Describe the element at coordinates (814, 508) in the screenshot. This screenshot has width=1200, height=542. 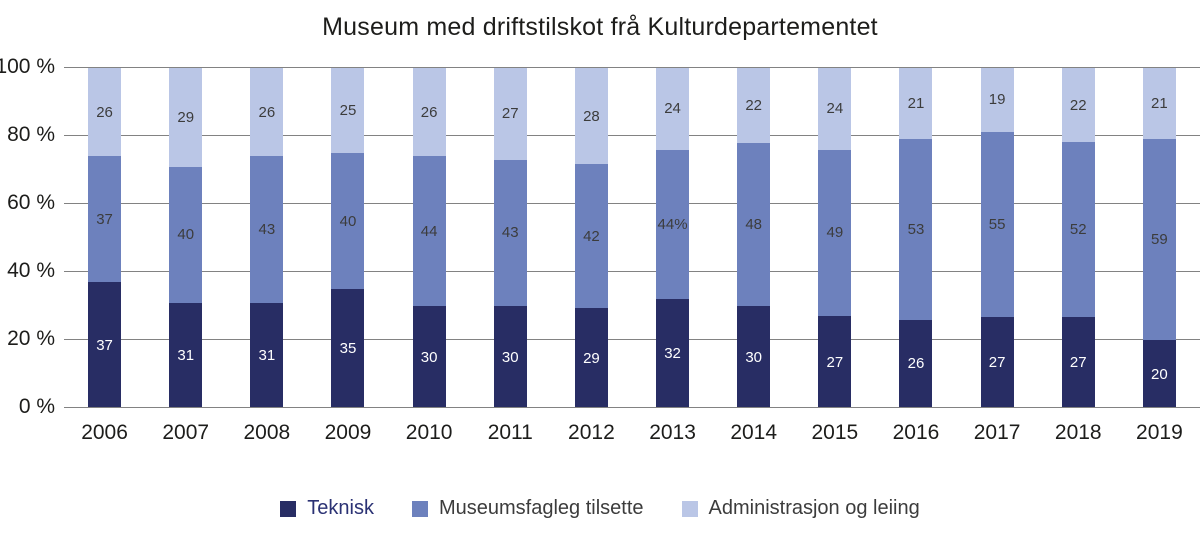
I see `legend-label: Administrasjon og leiing` at that location.